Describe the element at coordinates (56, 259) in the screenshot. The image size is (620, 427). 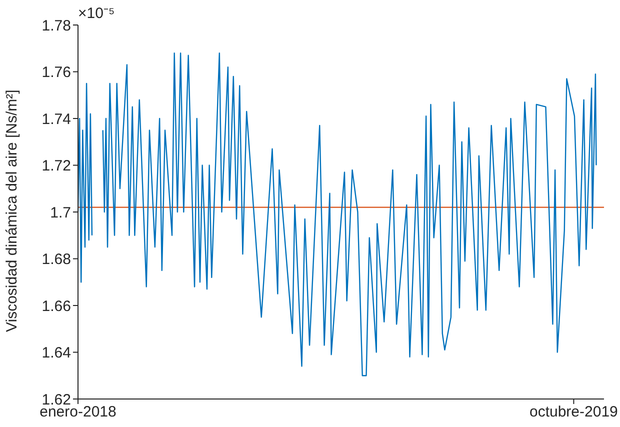
I see `y-tick-label: 1.68` at that location.